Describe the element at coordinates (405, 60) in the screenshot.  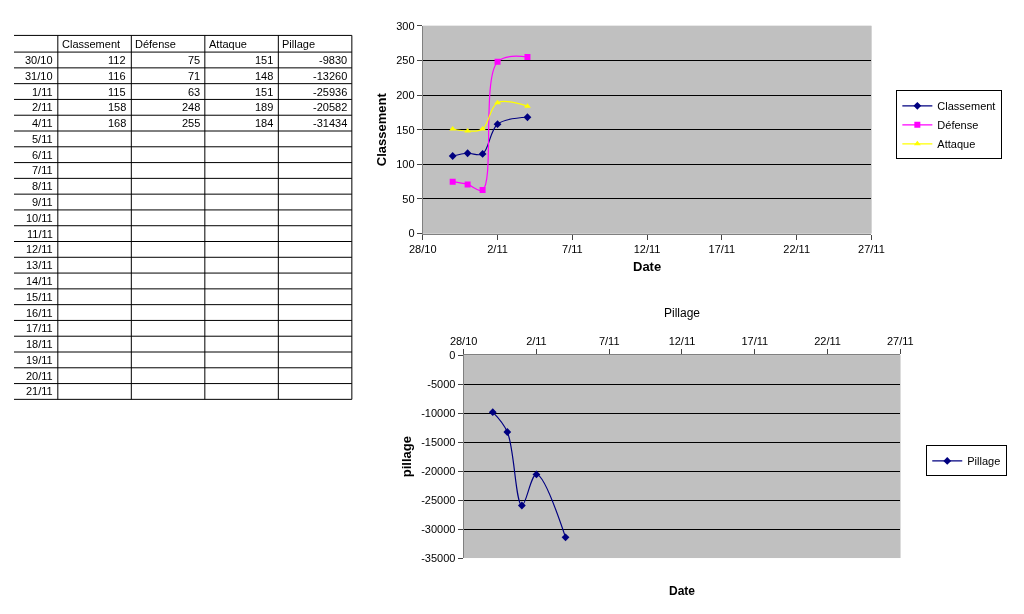
I see `y-tick-label: 250` at that location.